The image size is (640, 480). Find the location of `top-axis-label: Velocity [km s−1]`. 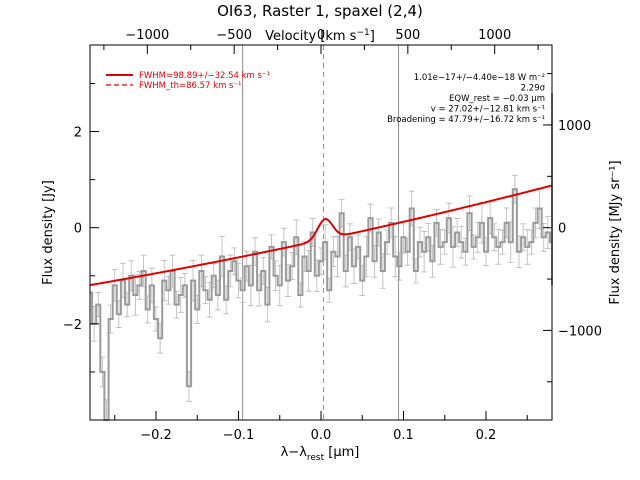

top-axis-label: Velocity [km s−1] is located at coordinates (320, 36).